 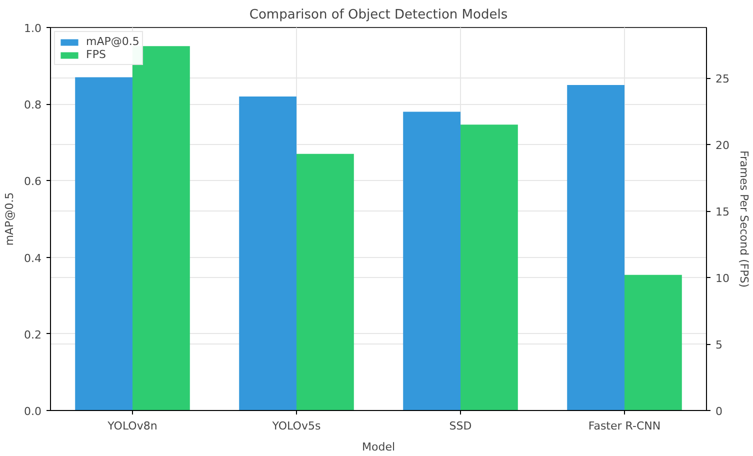 What do you see at coordinates (723, 212) in the screenshot?
I see `y2-tick-label: 15` at bounding box center [723, 212].